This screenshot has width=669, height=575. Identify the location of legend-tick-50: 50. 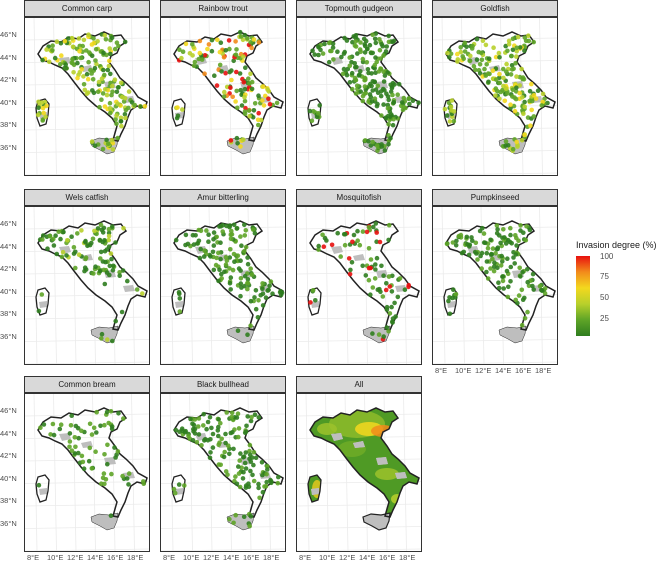
(604, 297).